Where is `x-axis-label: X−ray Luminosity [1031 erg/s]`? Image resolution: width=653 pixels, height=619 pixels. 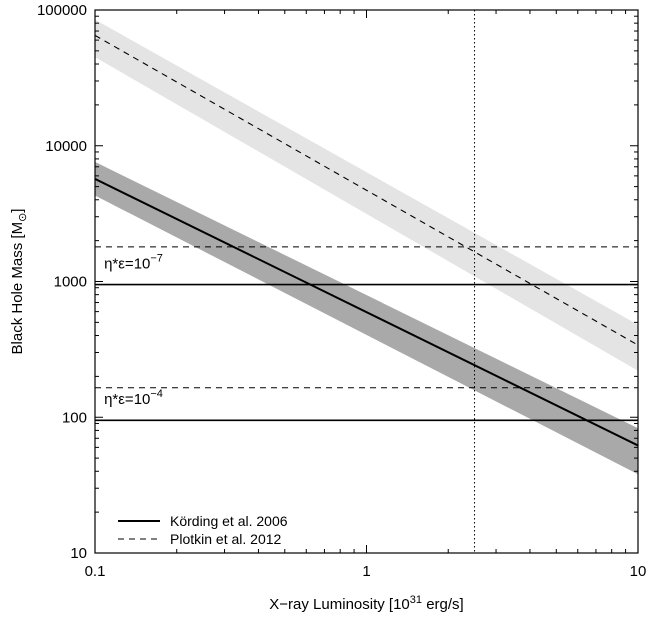 x-axis-label: X−ray Luminosity [1031 erg/s] is located at coordinates (366, 603).